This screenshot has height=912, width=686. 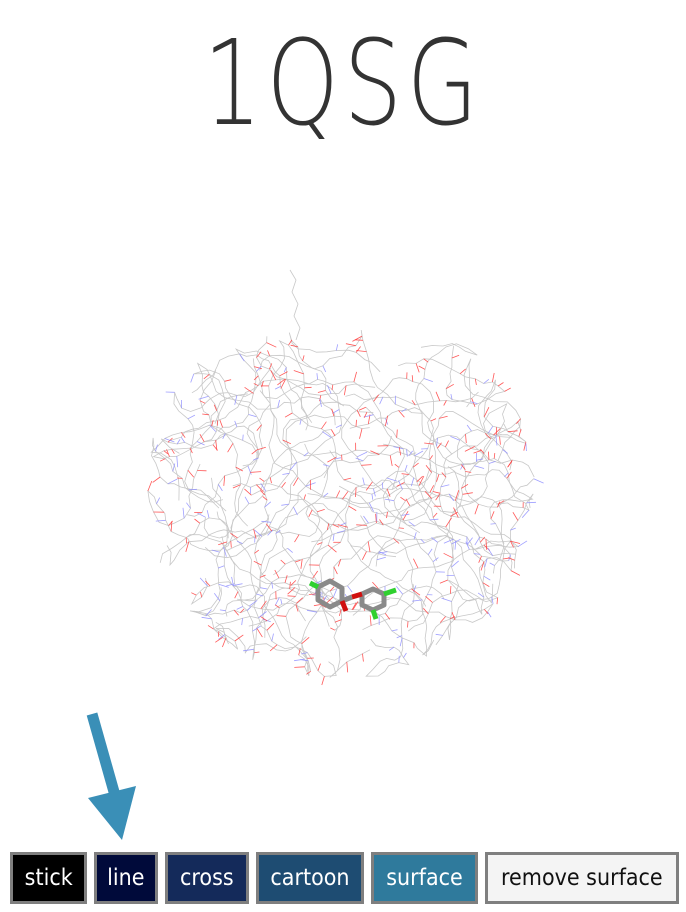 I want to click on cartoon-button: cartoon, so click(x=310, y=878).